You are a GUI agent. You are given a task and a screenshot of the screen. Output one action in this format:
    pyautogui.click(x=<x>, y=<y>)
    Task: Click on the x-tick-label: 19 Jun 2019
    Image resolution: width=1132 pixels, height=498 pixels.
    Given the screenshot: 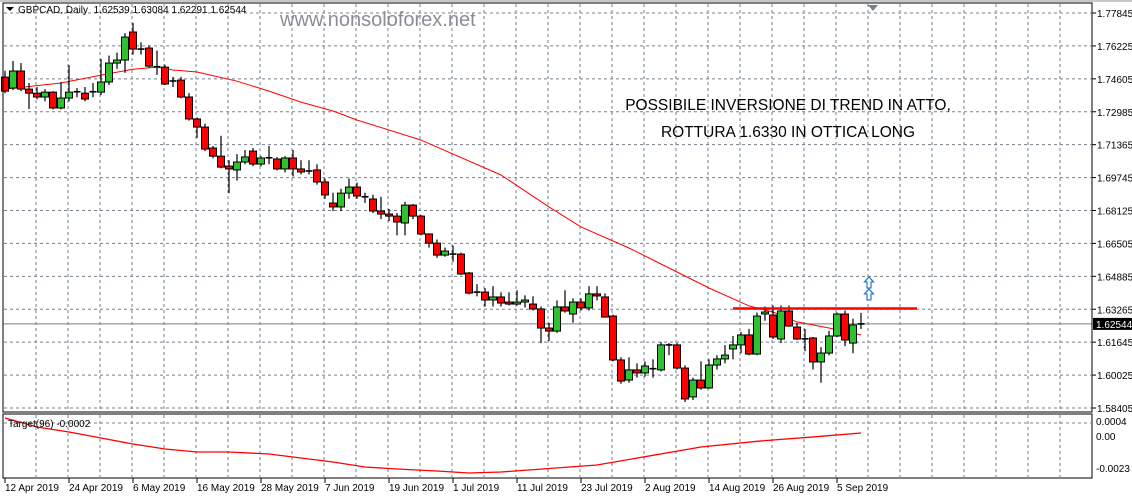 What is the action you would take?
    pyautogui.click(x=416, y=488)
    